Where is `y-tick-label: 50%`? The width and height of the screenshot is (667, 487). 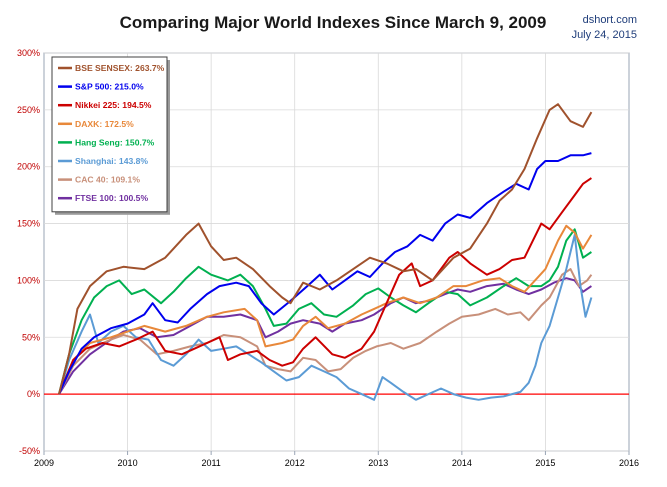 y-tick-label: 50% is located at coordinates (31, 337).